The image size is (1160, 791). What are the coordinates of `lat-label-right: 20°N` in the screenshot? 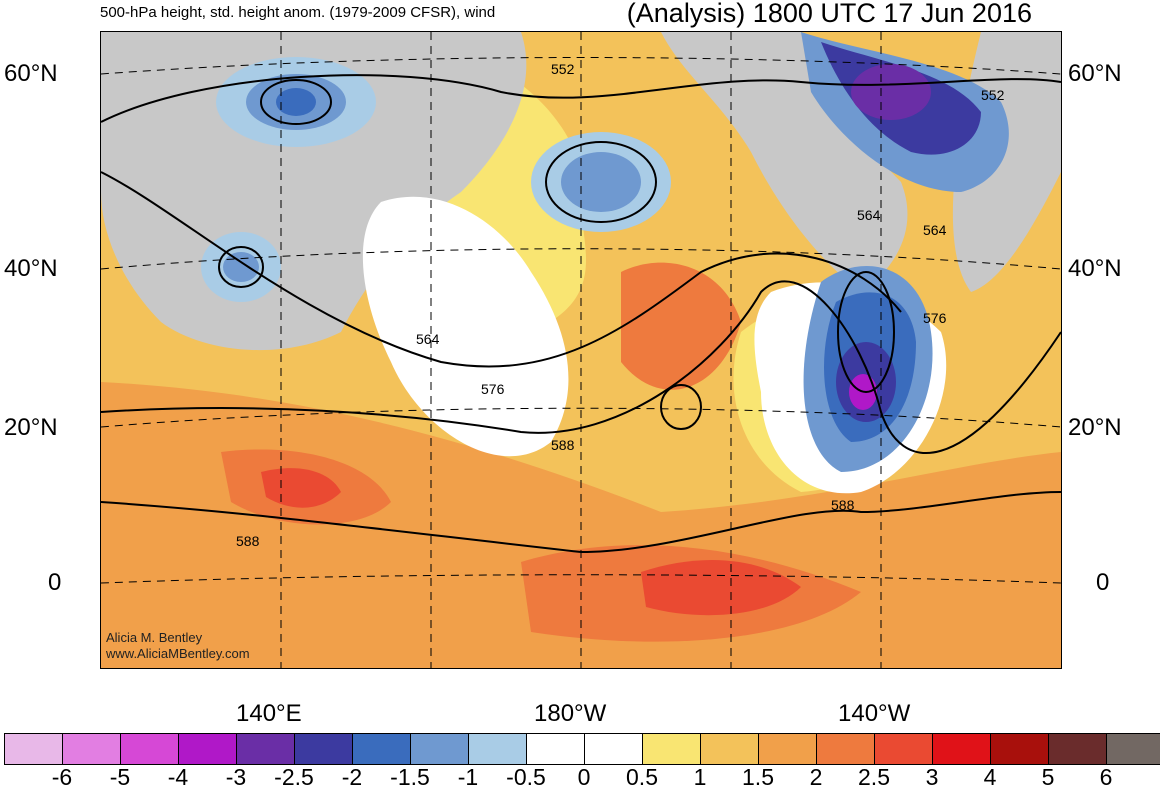 It's located at (1095, 427).